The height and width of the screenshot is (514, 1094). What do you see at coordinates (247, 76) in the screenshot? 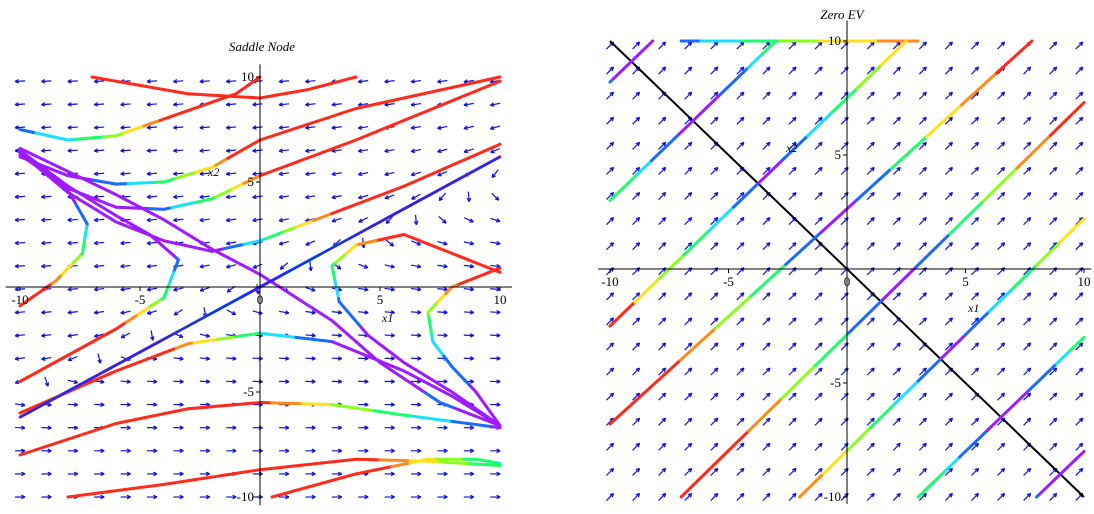
I see `y-tick-label: 10` at bounding box center [247, 76].